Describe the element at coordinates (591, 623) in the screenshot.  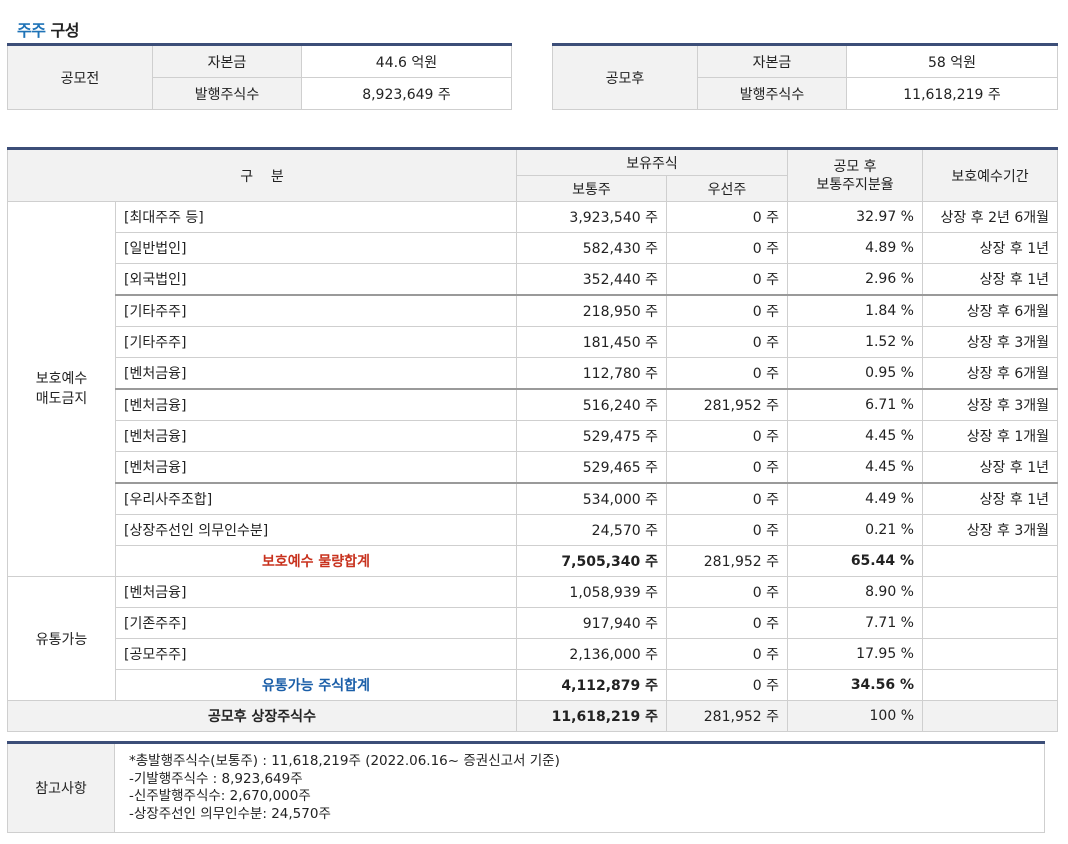
I see `row-common: 917,940 주` at that location.